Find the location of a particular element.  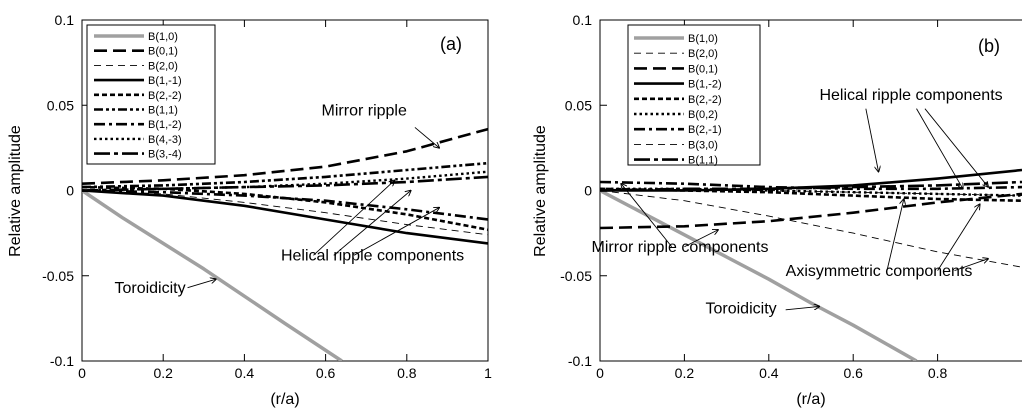

legend-label: B(3,-4) is located at coordinates (165, 155).